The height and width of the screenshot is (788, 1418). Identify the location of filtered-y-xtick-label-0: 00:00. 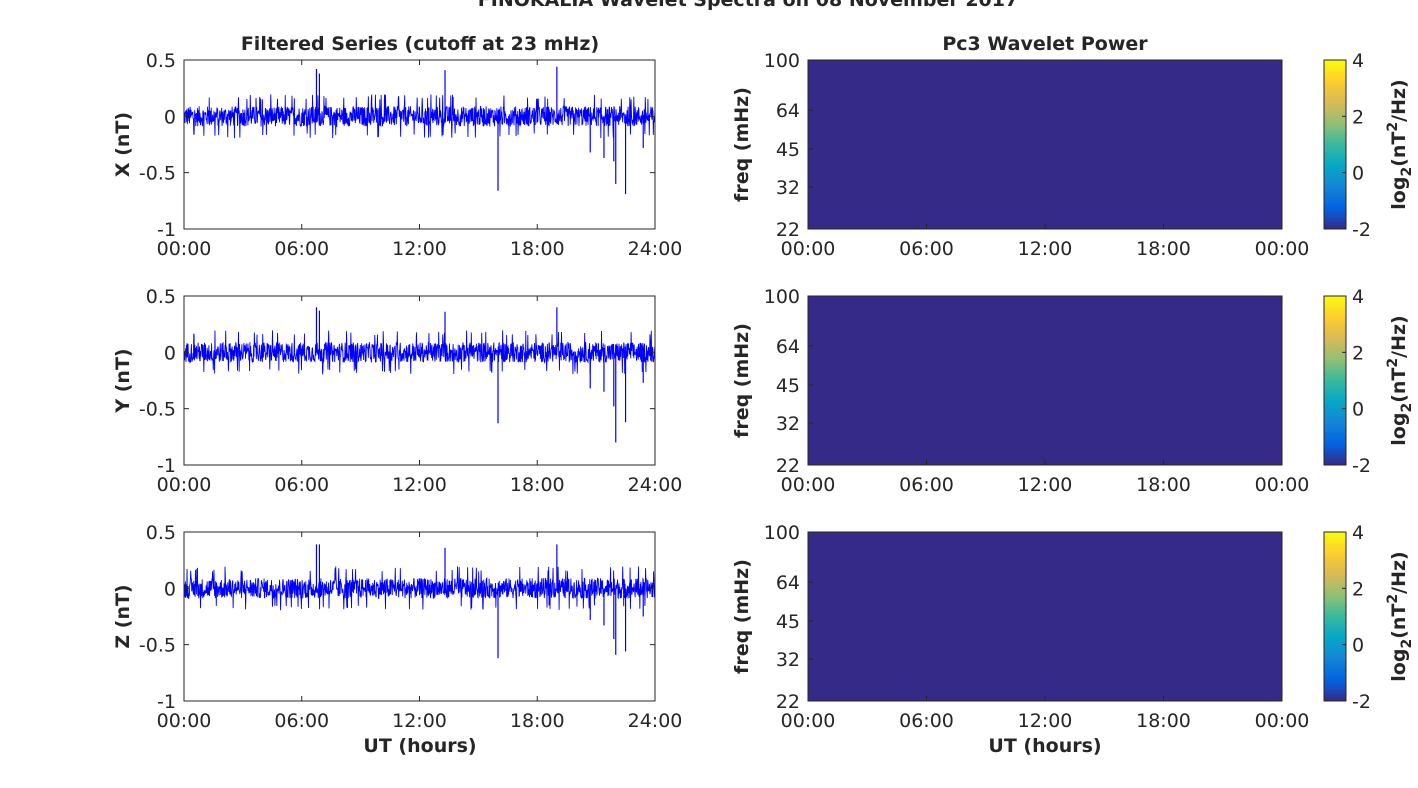
(184, 485).